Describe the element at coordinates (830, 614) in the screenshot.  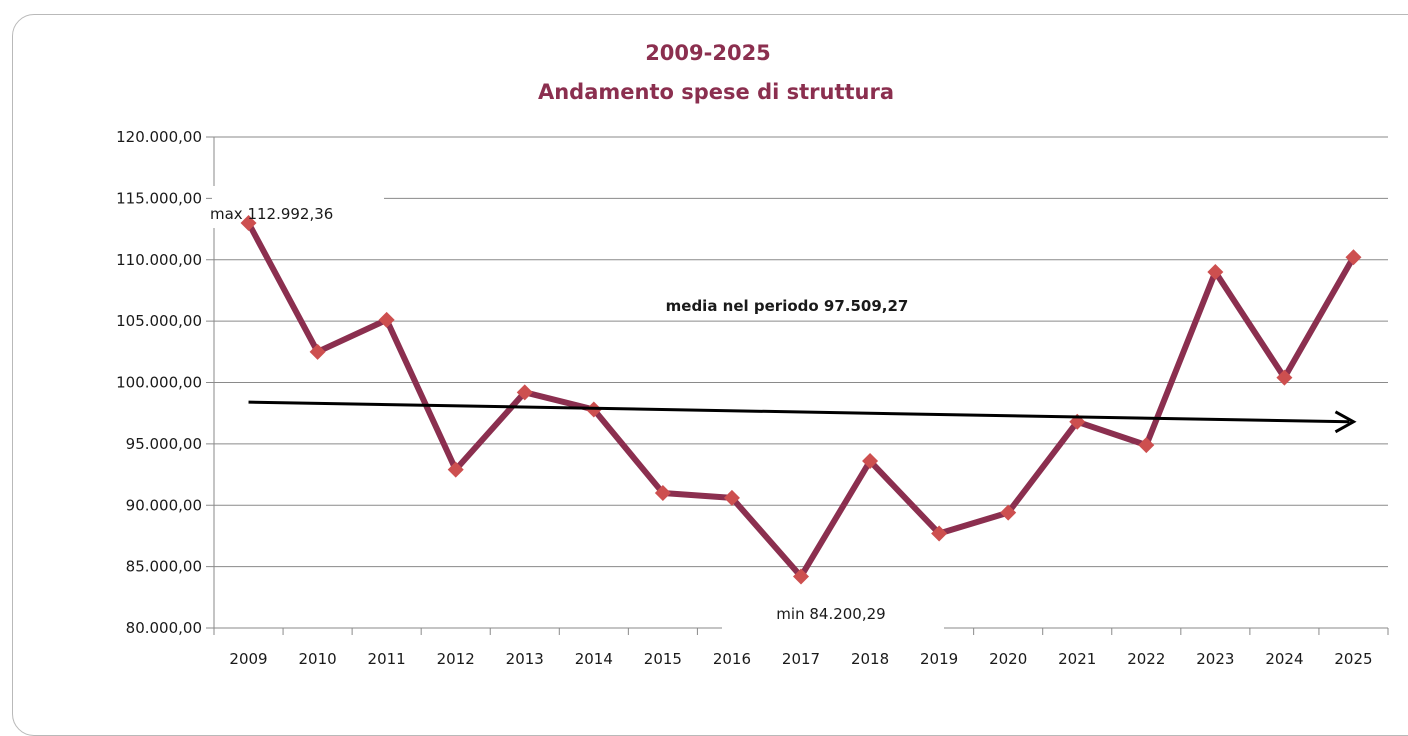
I see `min-annotation: min 84.200,29` at that location.